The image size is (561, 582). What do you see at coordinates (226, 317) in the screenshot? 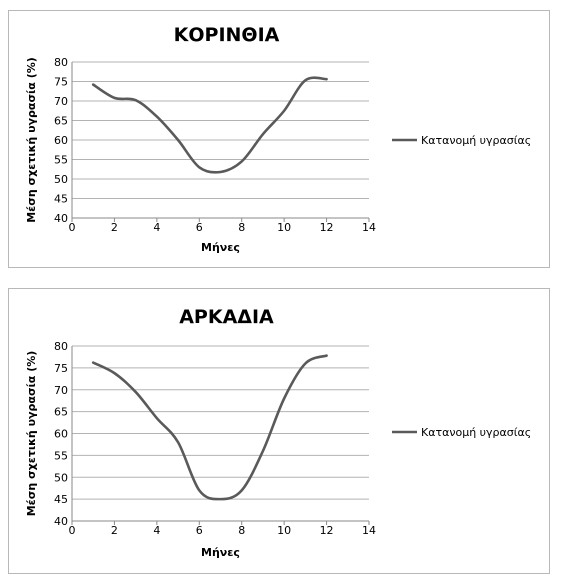
I see `chart-title: ΑΡΚΑΔΙΑ` at bounding box center [226, 317].